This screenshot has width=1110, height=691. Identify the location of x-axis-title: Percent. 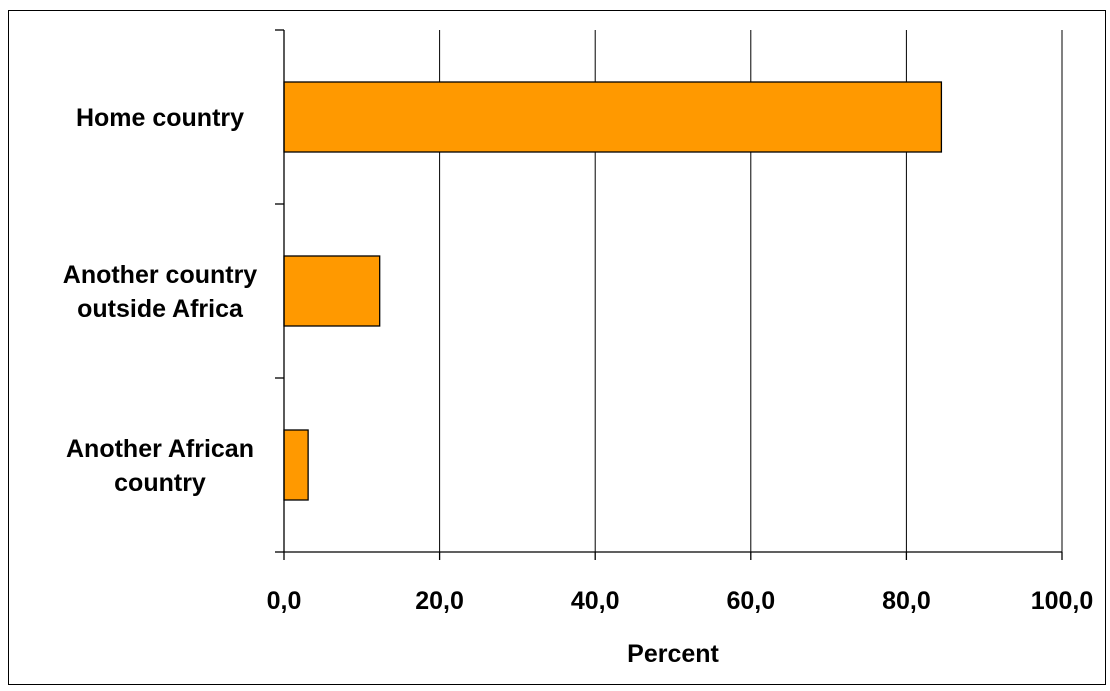
(673, 654).